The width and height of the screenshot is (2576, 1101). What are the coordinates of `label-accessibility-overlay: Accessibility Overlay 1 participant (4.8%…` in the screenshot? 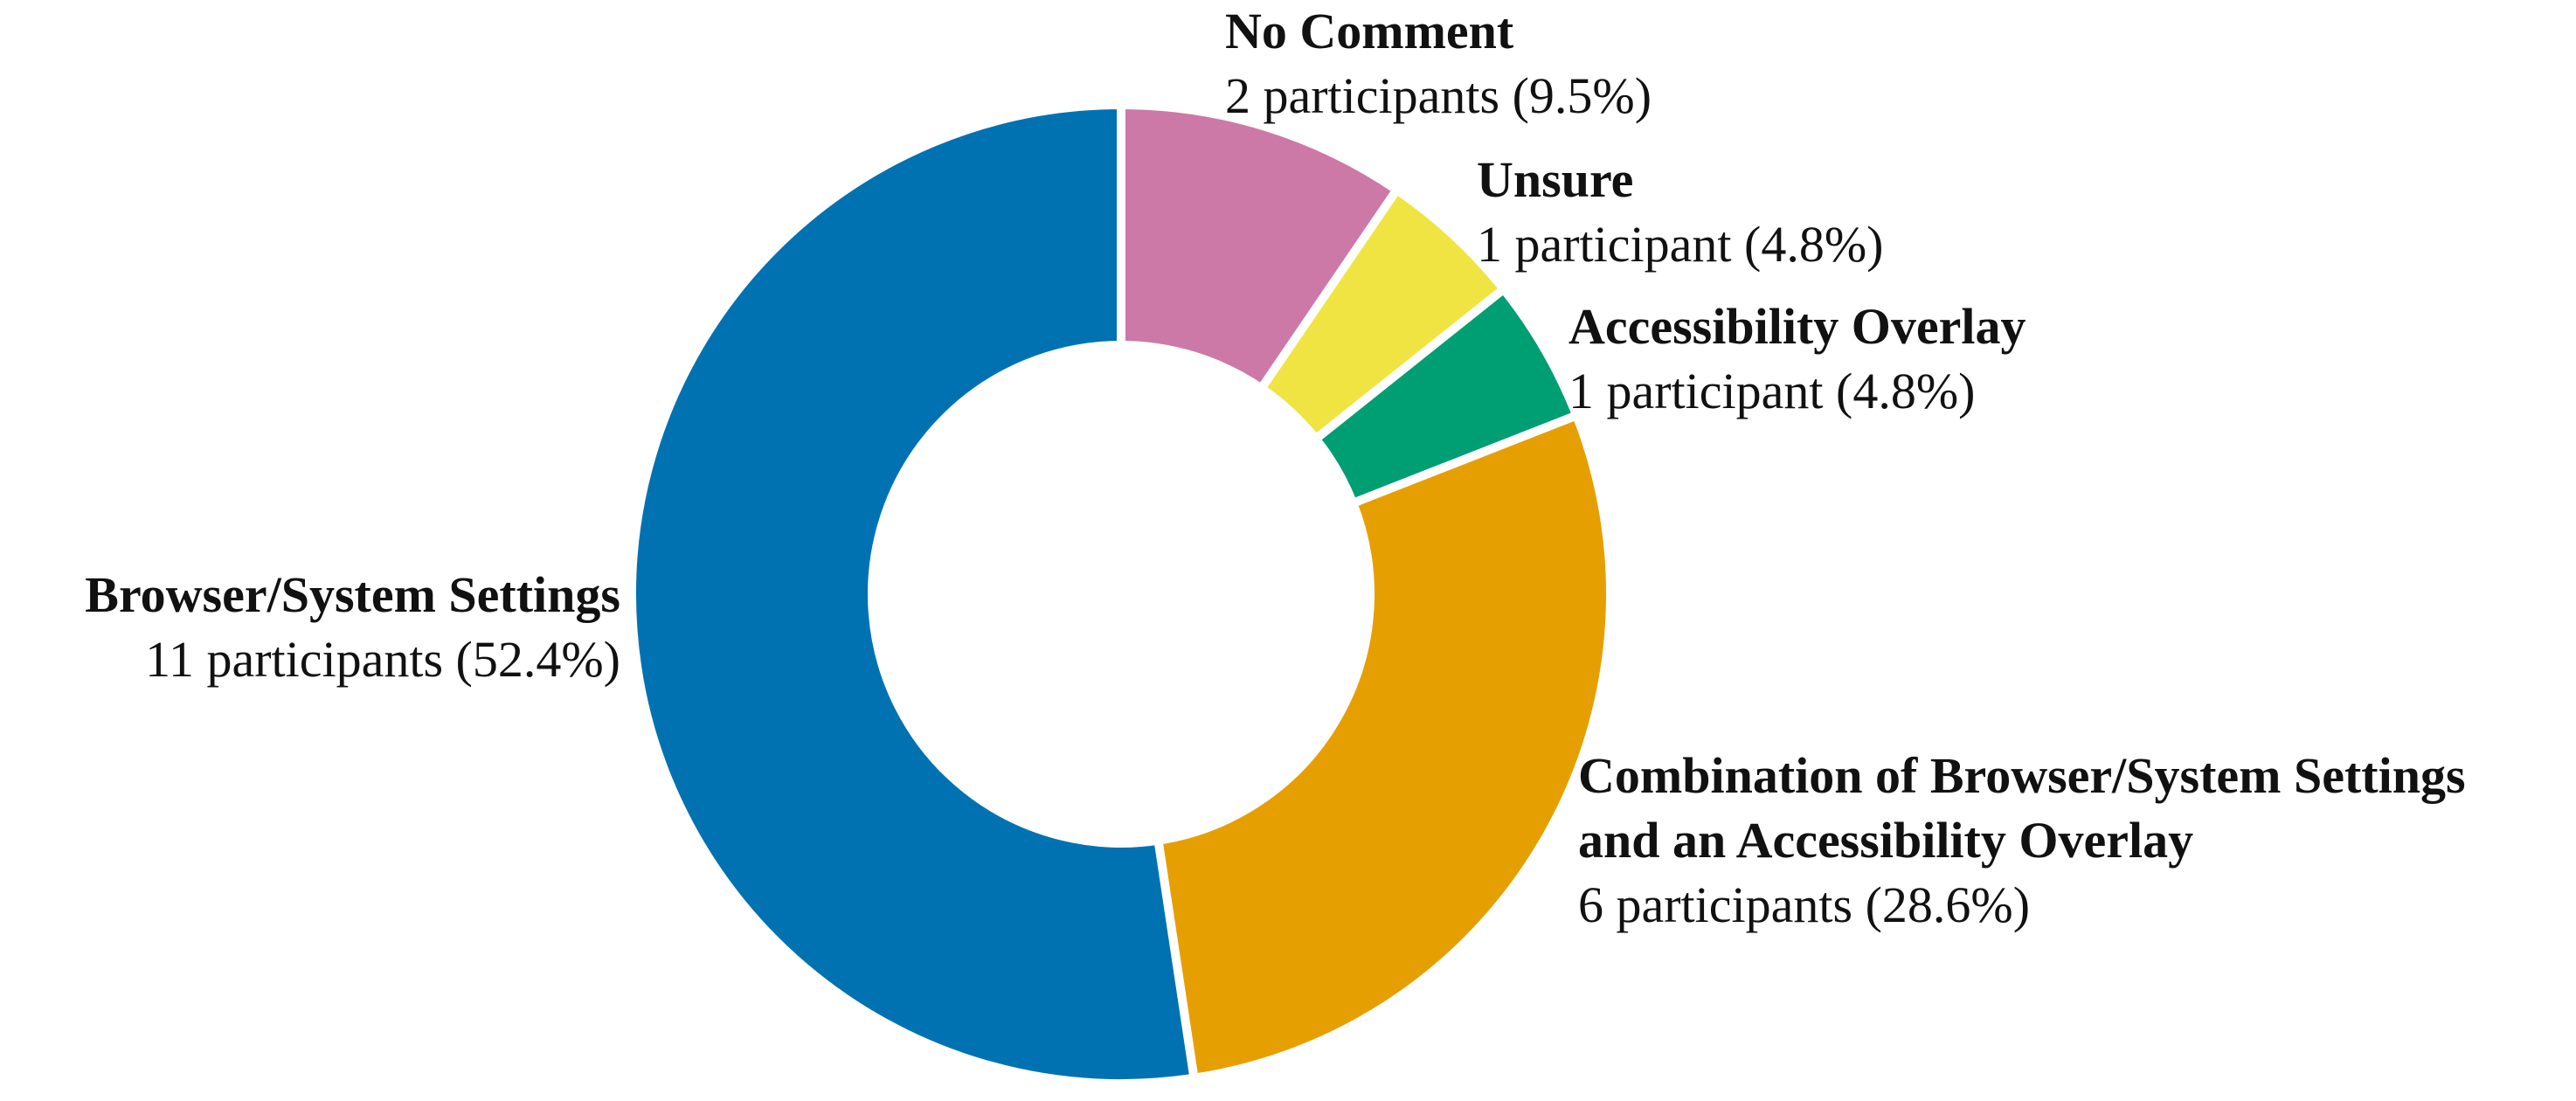 It's located at (1797, 358).